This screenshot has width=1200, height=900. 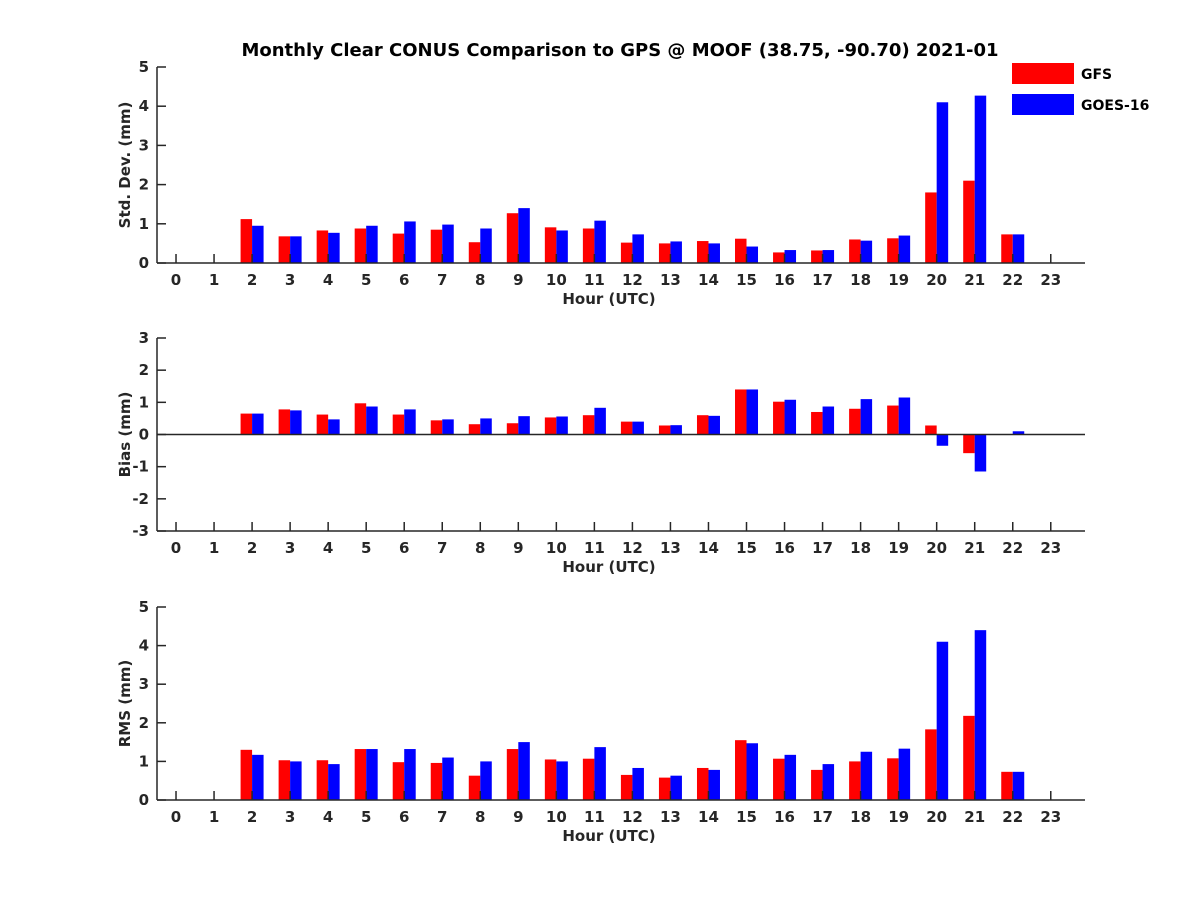 I want to click on y-tick-label: 1, so click(x=144, y=402).